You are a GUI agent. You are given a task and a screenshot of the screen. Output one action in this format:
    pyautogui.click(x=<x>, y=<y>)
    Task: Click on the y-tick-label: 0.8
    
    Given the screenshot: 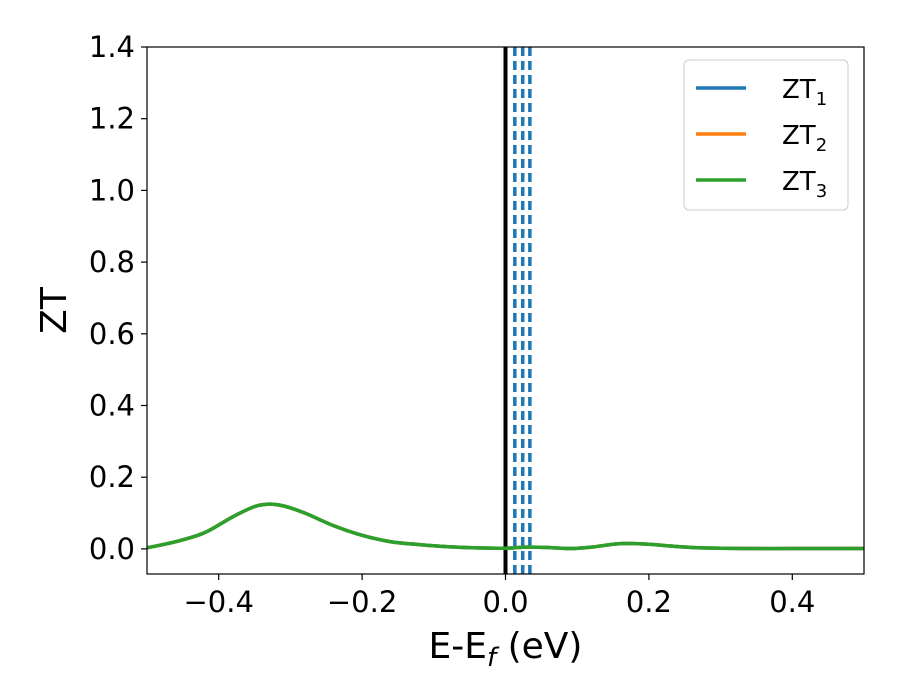 What is the action you would take?
    pyautogui.click(x=112, y=262)
    